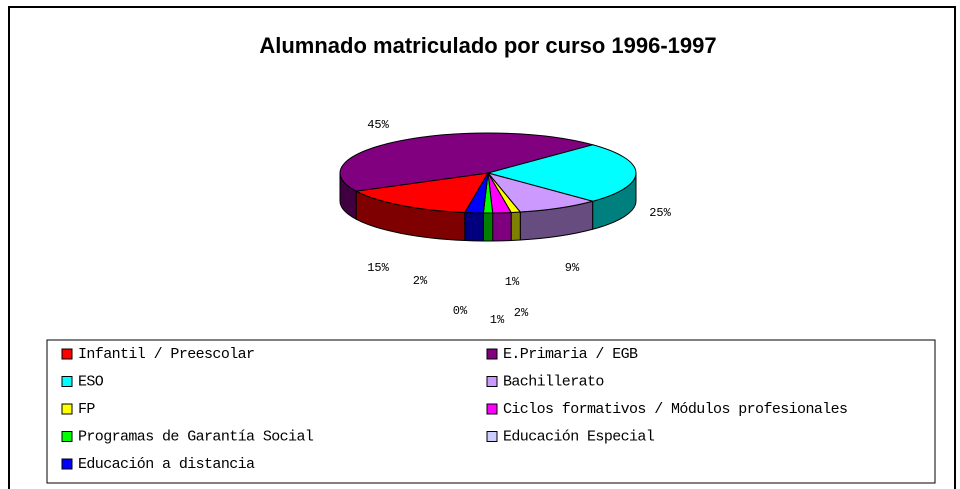  I want to click on legend-label: E.Primaria / EGB, so click(570, 354).